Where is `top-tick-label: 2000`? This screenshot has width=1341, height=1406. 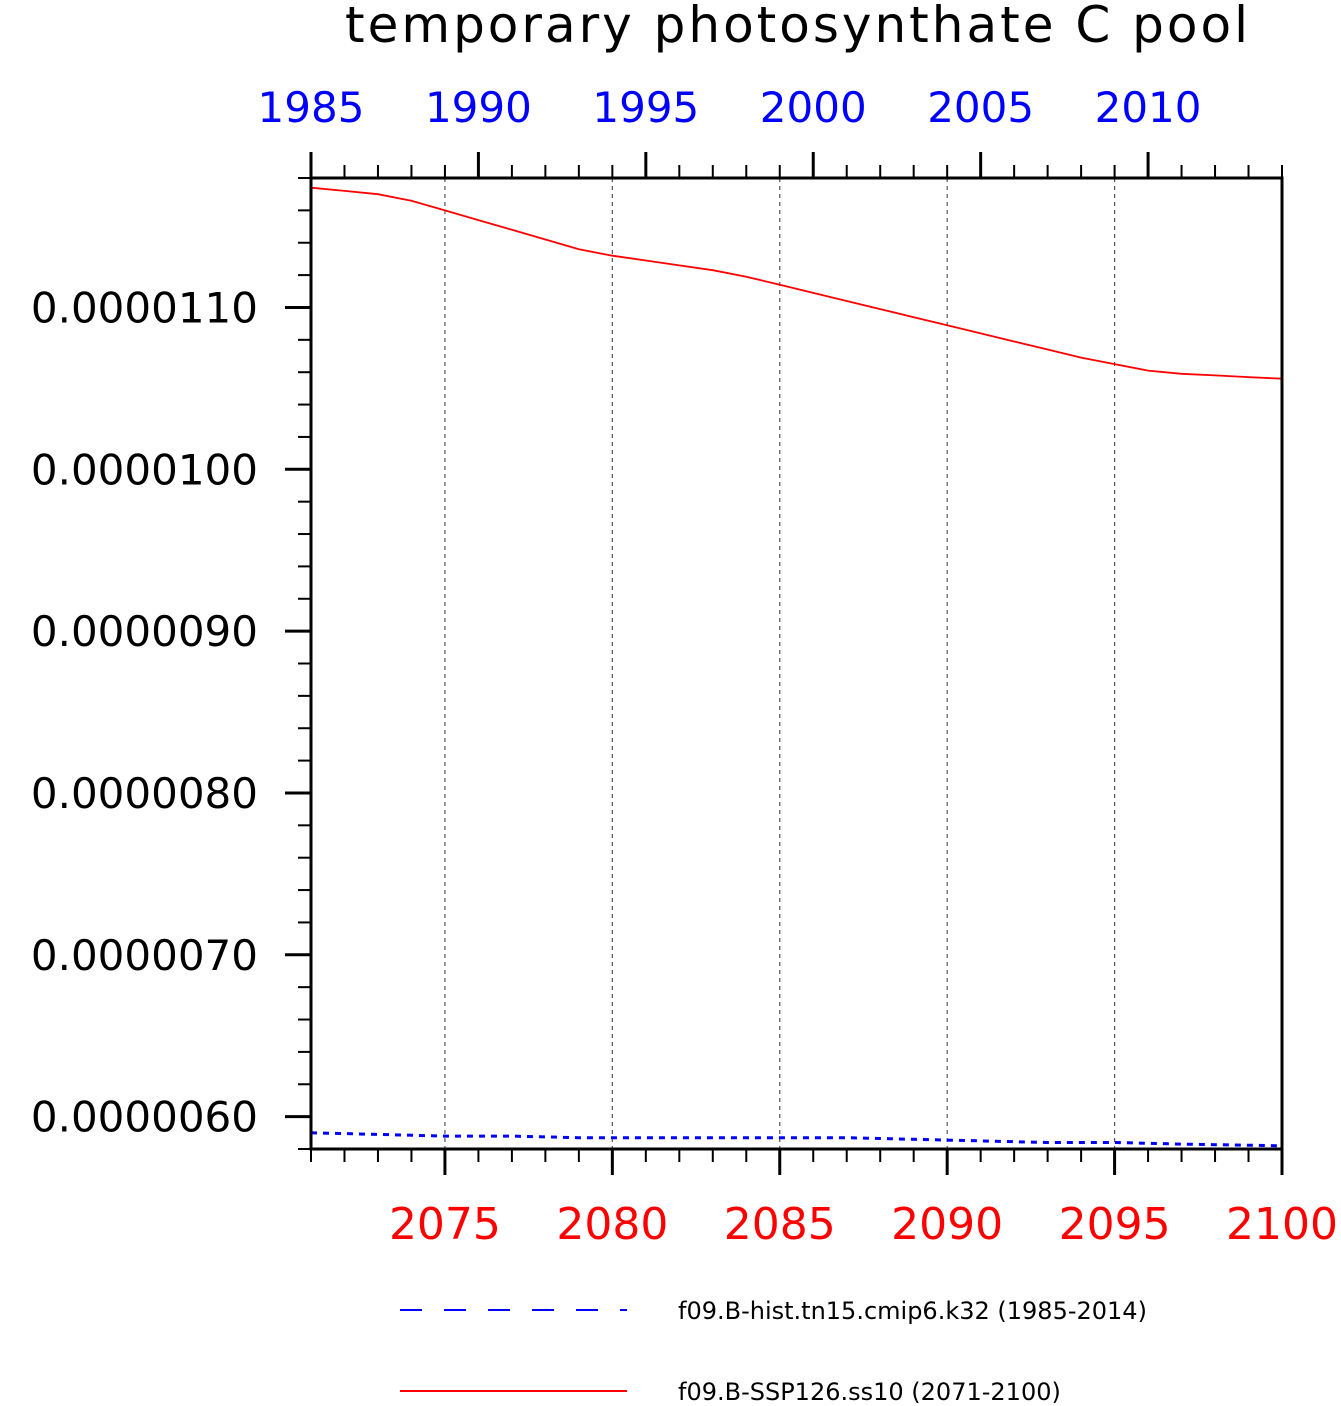
top-tick-label: 2000 is located at coordinates (813, 107).